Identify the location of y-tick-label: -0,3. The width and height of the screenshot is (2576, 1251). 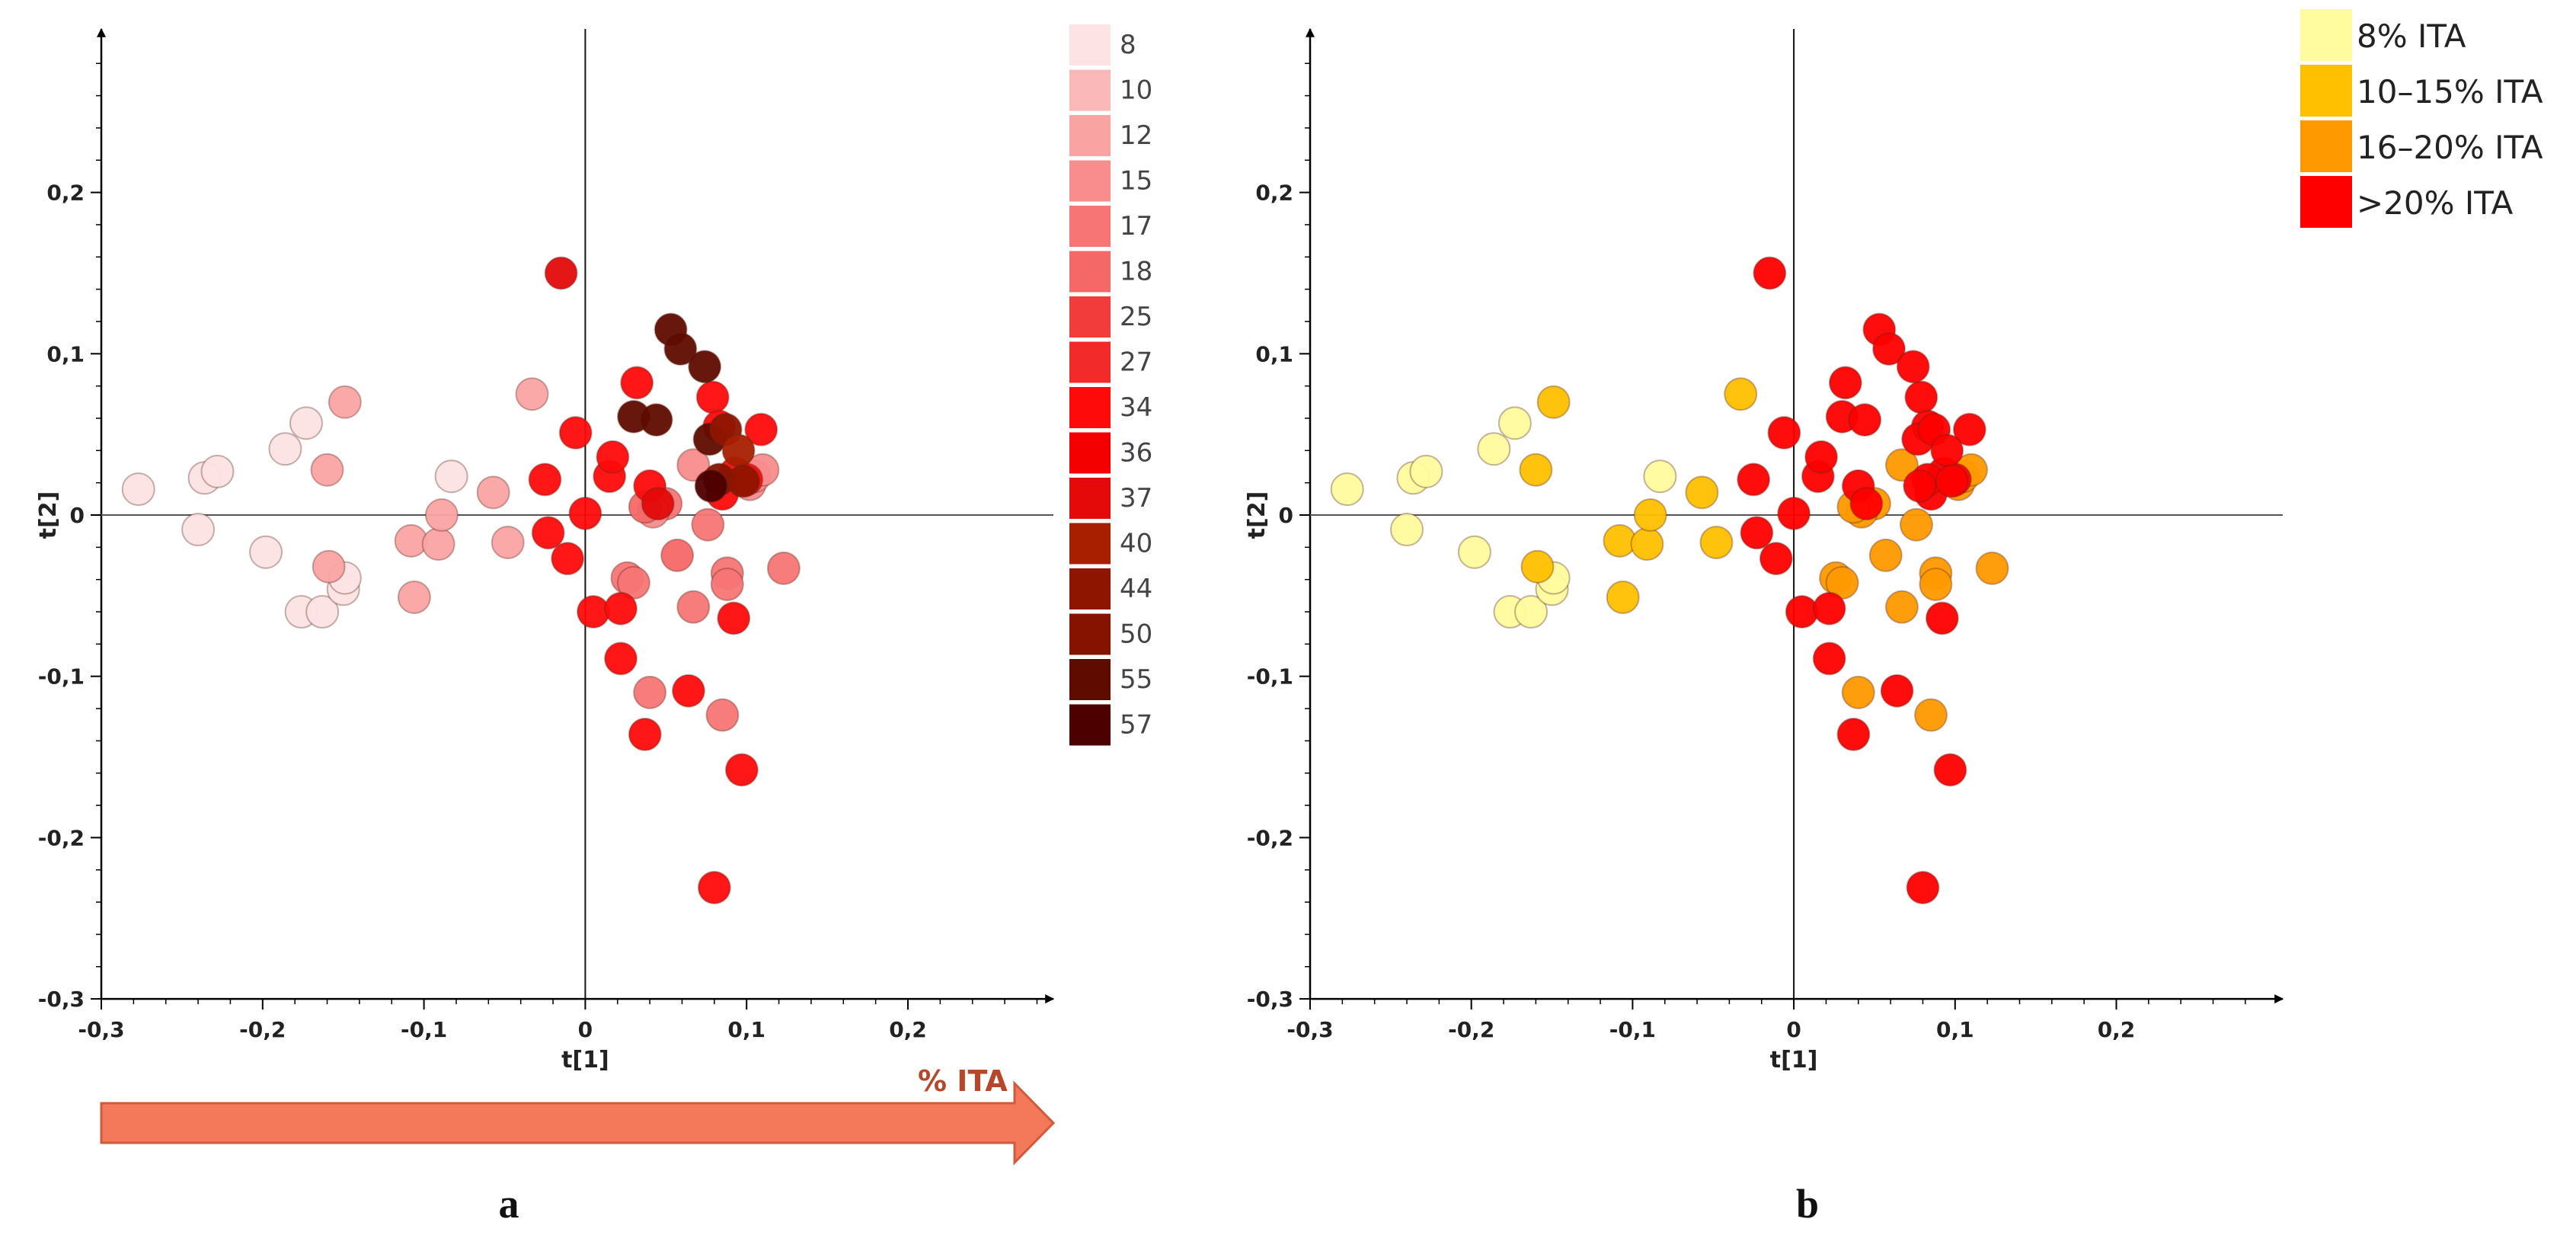
(62, 999).